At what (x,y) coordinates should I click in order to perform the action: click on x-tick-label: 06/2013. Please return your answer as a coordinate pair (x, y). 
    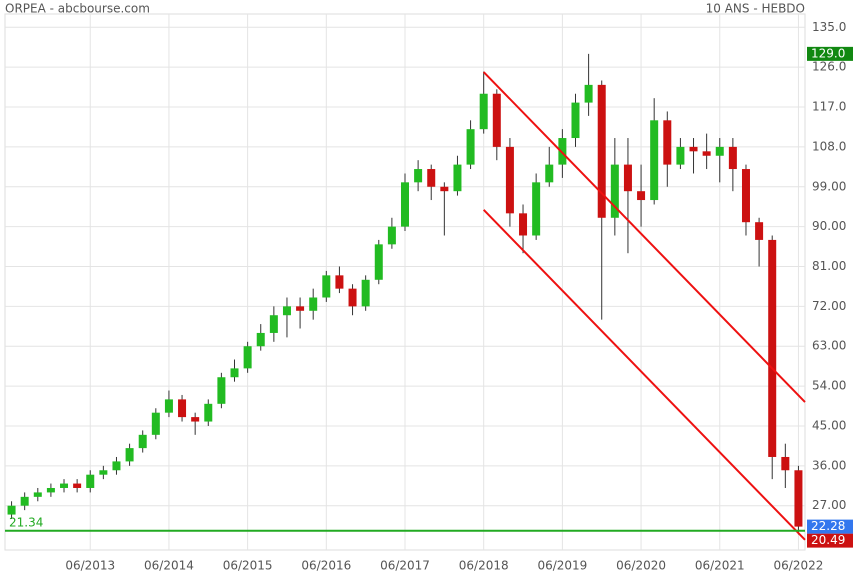
    Looking at the image, I should click on (90, 566).